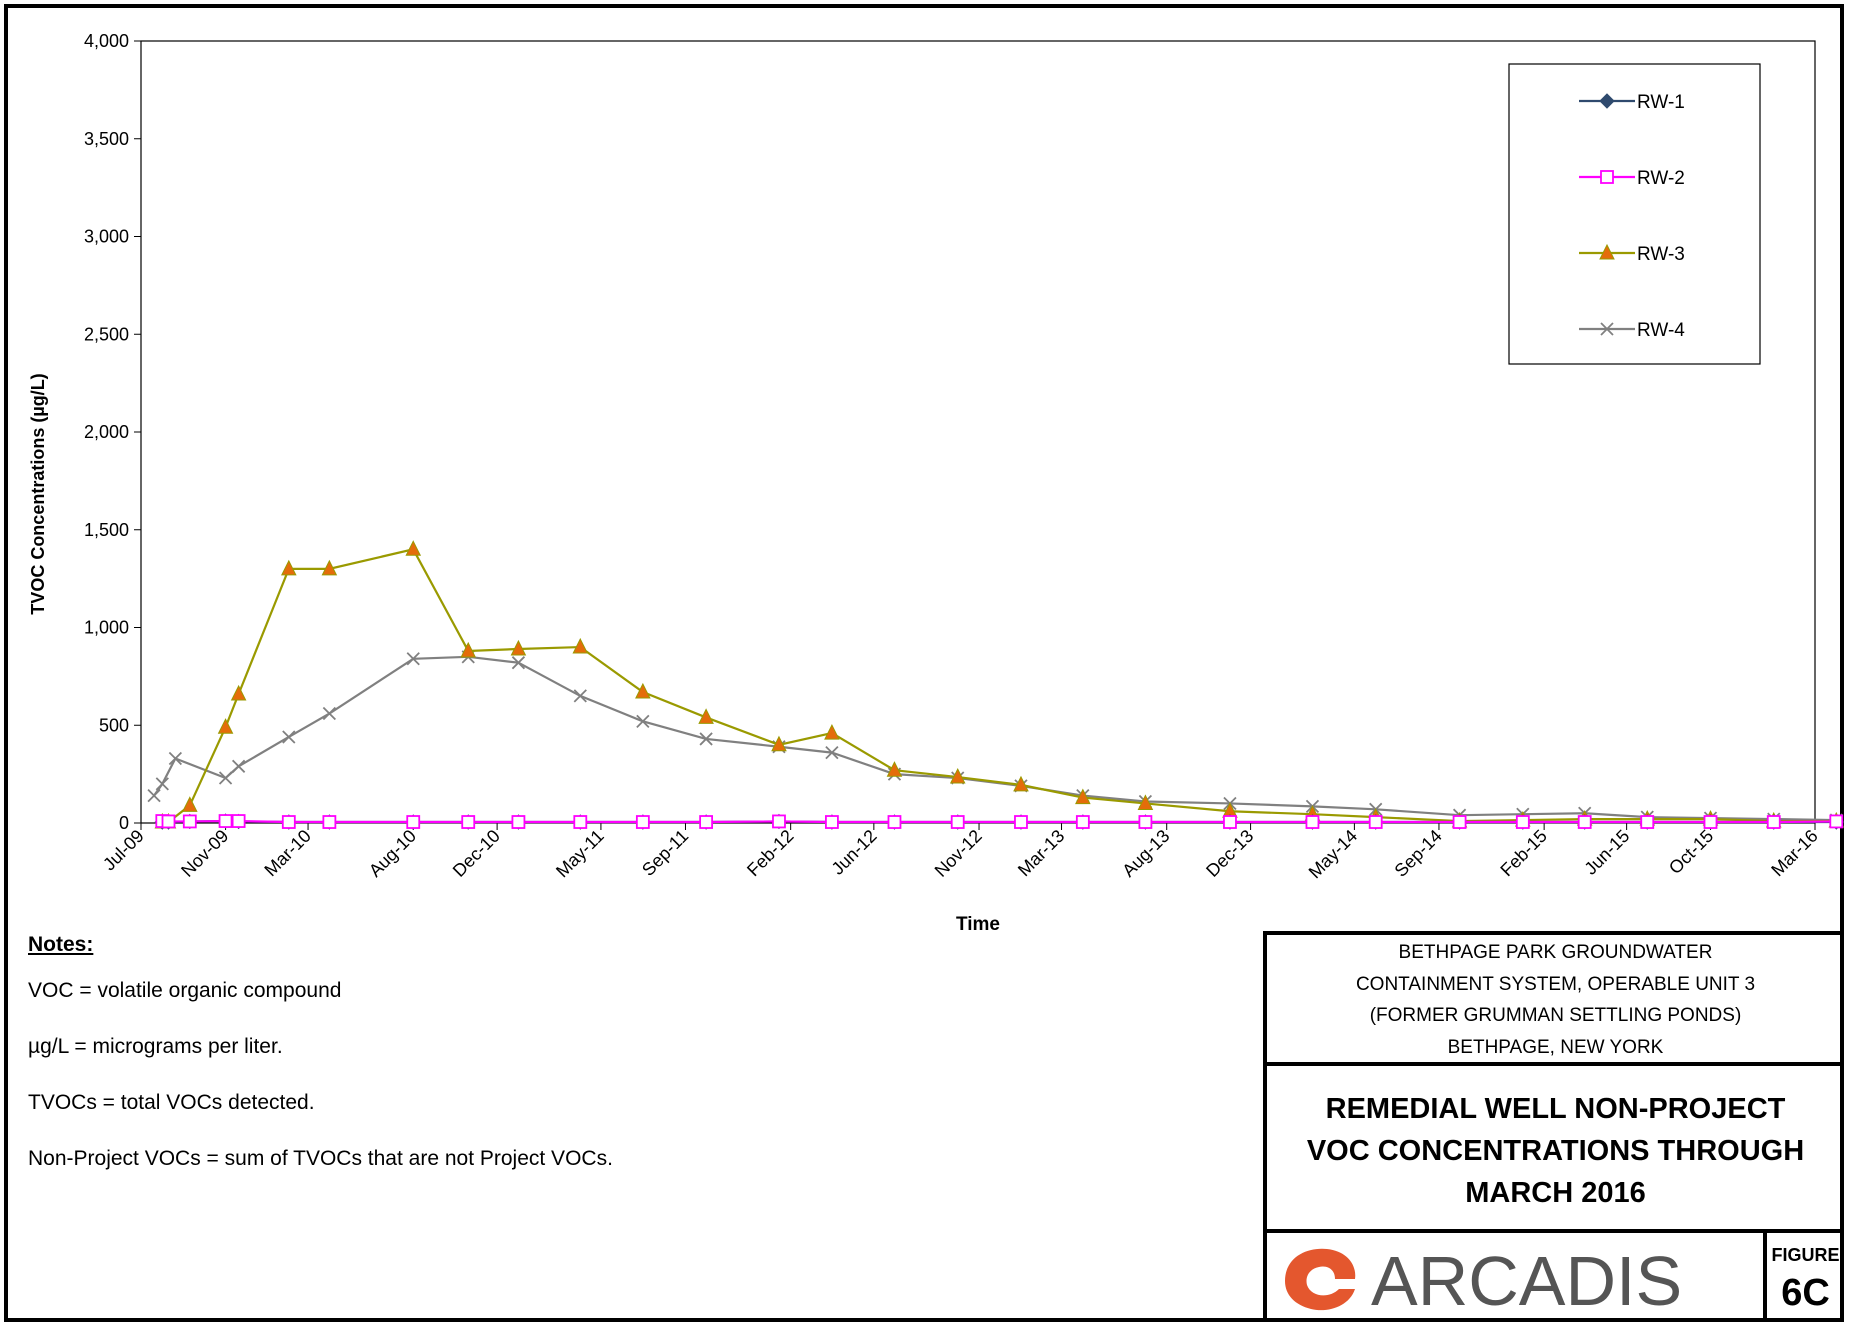  What do you see at coordinates (61, 944) in the screenshot?
I see `notes-header: Notes:` at bounding box center [61, 944].